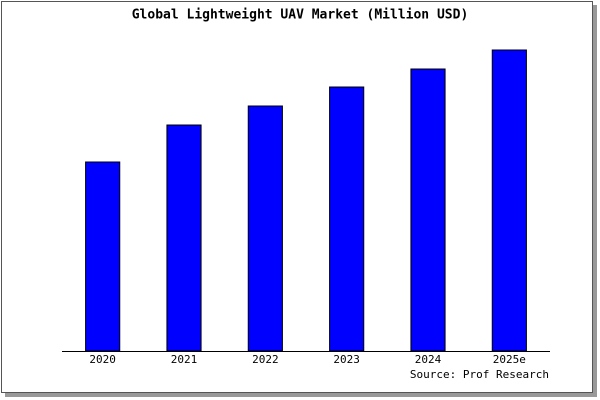 The width and height of the screenshot is (600, 400). I want to click on source-note: Source: Prof Research, so click(479, 374).